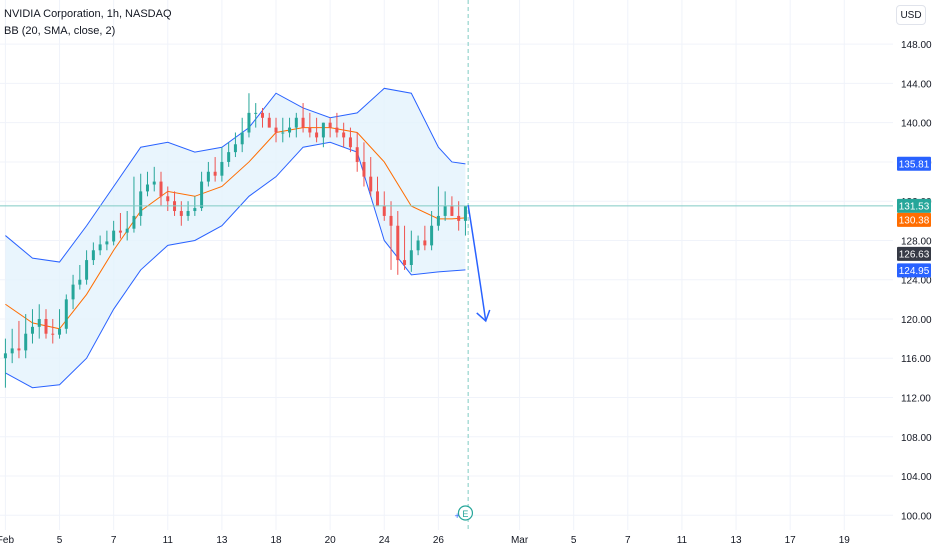 This screenshot has width=932, height=555. What do you see at coordinates (483, 316) in the screenshot?
I see `projection-arrow-head` at bounding box center [483, 316].